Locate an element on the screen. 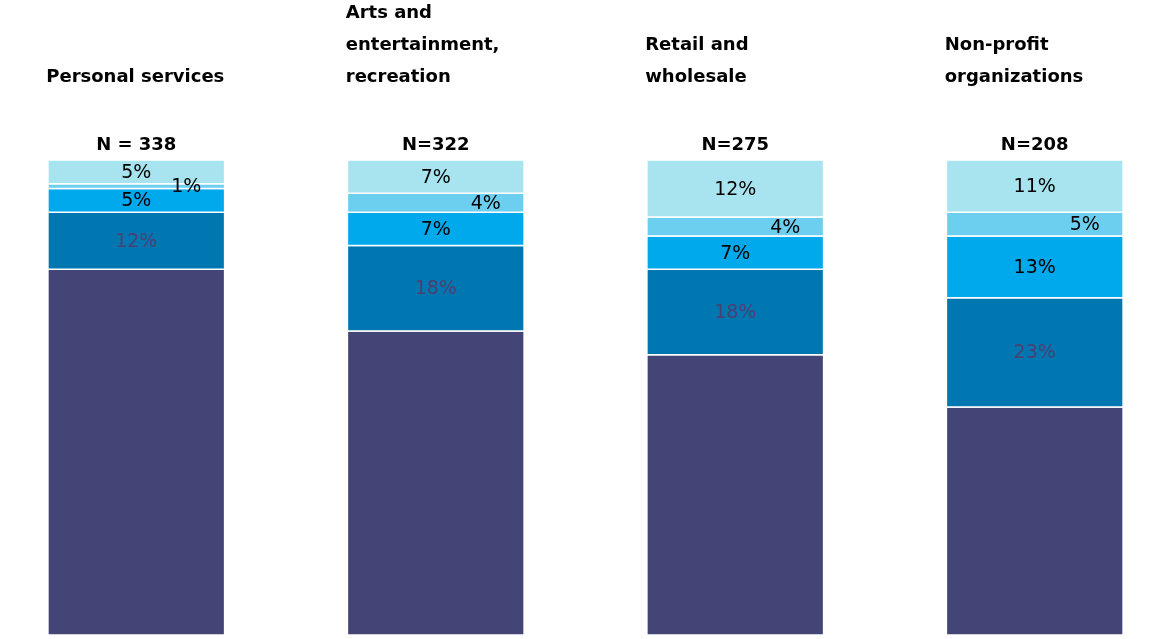 The width and height of the screenshot is (1171, 639). data-label: 13% is located at coordinates (1034, 265).